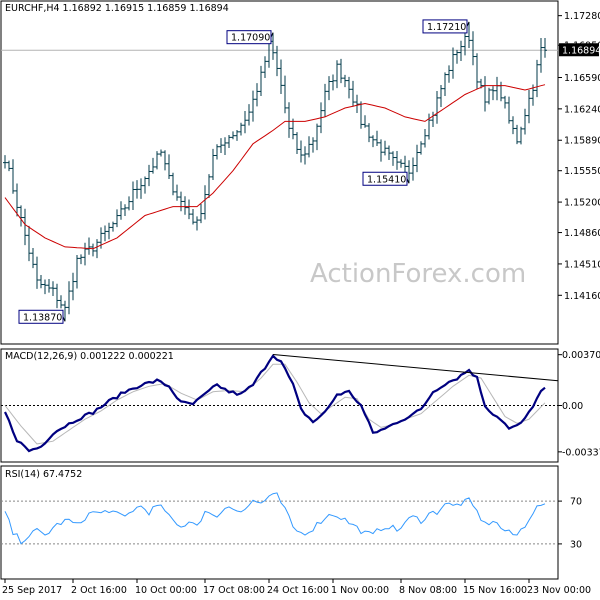  I want to click on price-y-tick-label: 1.17280, so click(582, 16).